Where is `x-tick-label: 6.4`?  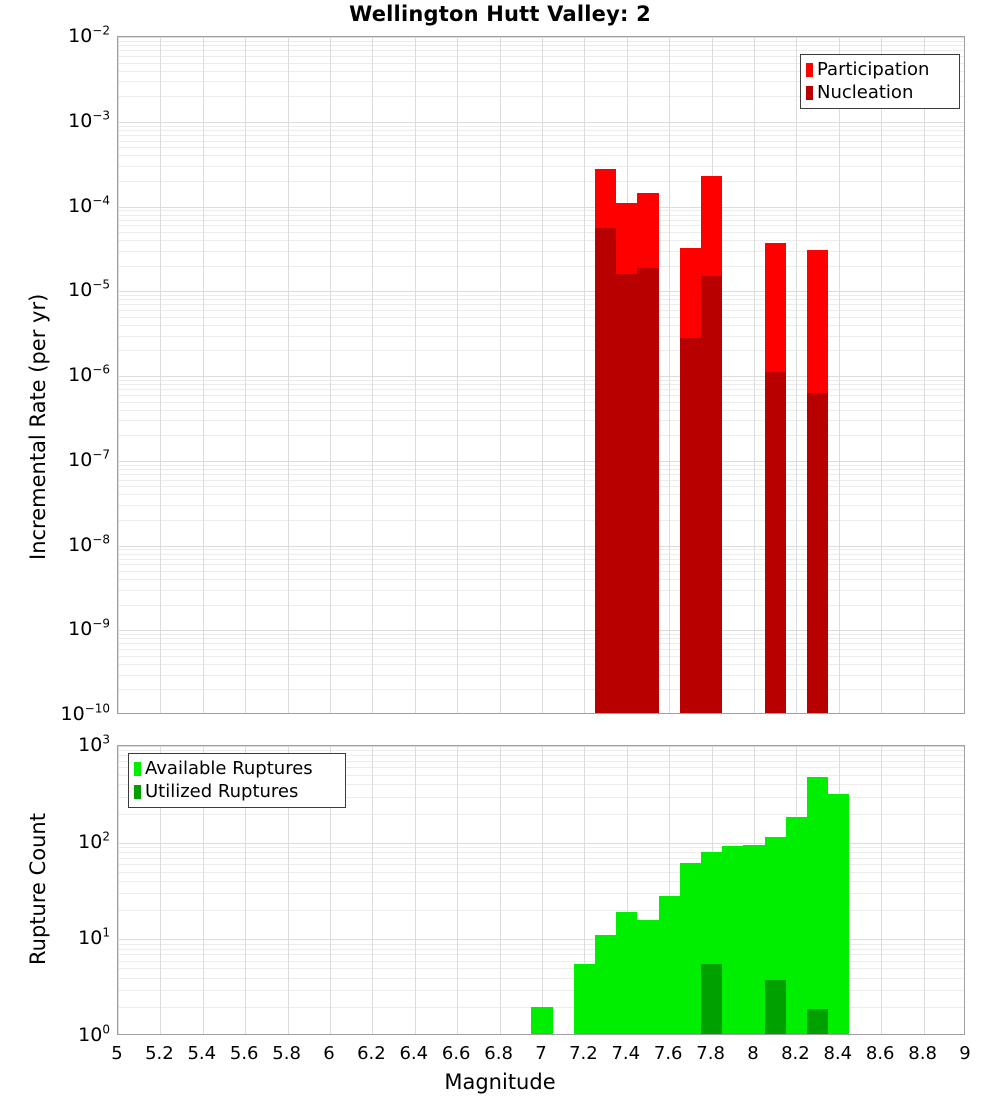 x-tick-label: 6.4 is located at coordinates (414, 1053).